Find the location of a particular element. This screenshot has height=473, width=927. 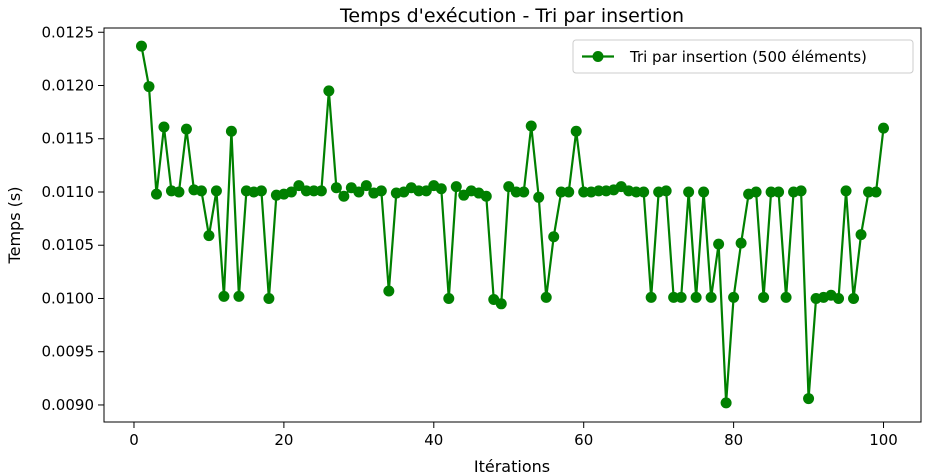

y-tick-label: 0.0090 is located at coordinates (68, 405).